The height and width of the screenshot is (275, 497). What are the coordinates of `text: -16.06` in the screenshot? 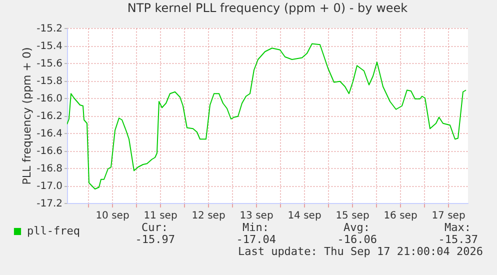 It's located at (357, 239).